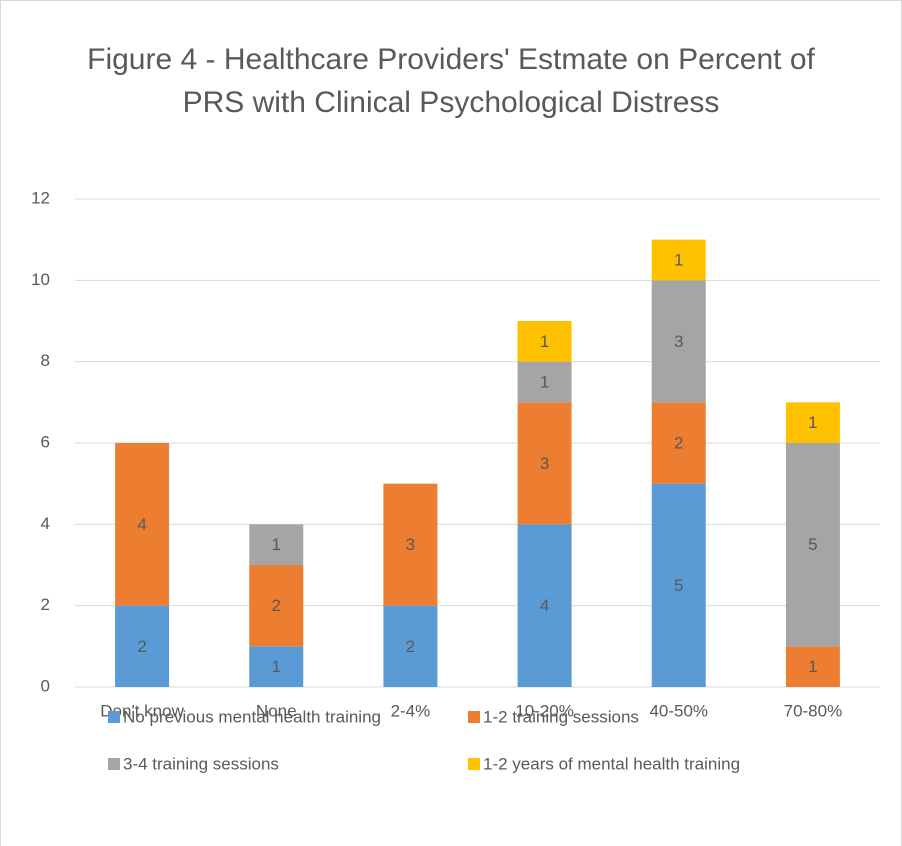  What do you see at coordinates (40, 279) in the screenshot?
I see `y-tick-label: 10` at bounding box center [40, 279].